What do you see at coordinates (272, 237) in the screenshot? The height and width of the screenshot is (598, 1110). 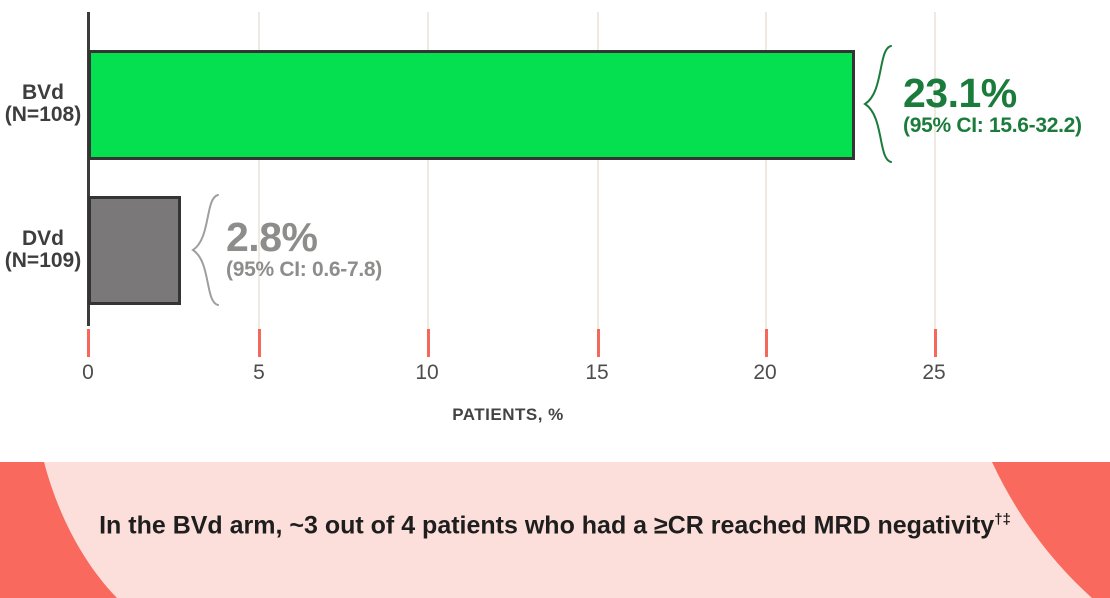 I see `dvd-value: 2.8%` at bounding box center [272, 237].